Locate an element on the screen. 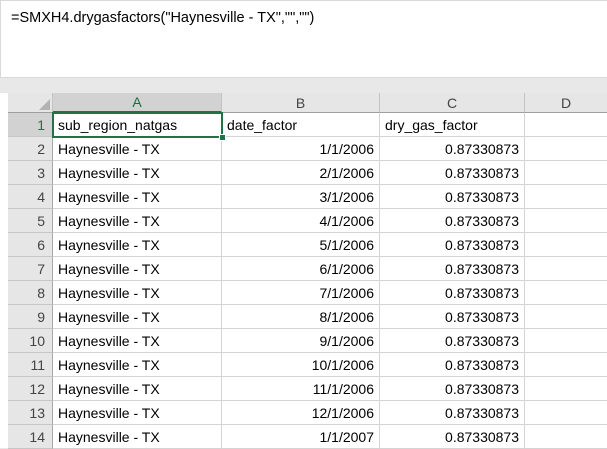  fill-handle is located at coordinates (222, 137).